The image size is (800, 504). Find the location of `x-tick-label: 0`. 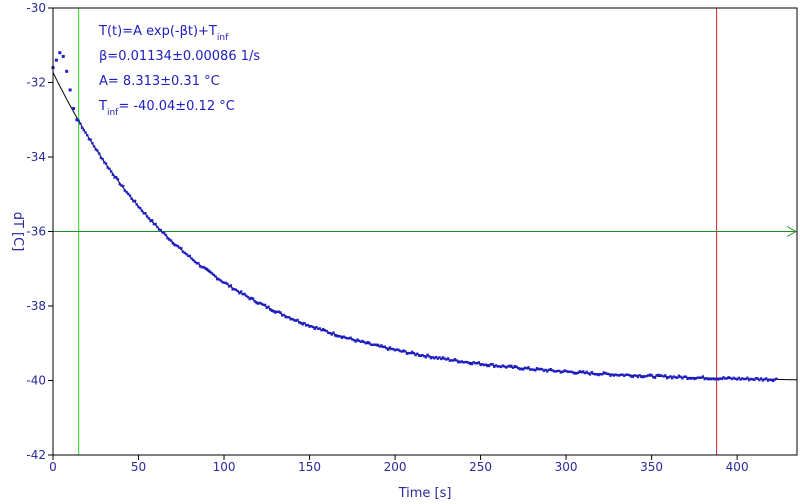

x-tick-label: 0 is located at coordinates (53, 467).